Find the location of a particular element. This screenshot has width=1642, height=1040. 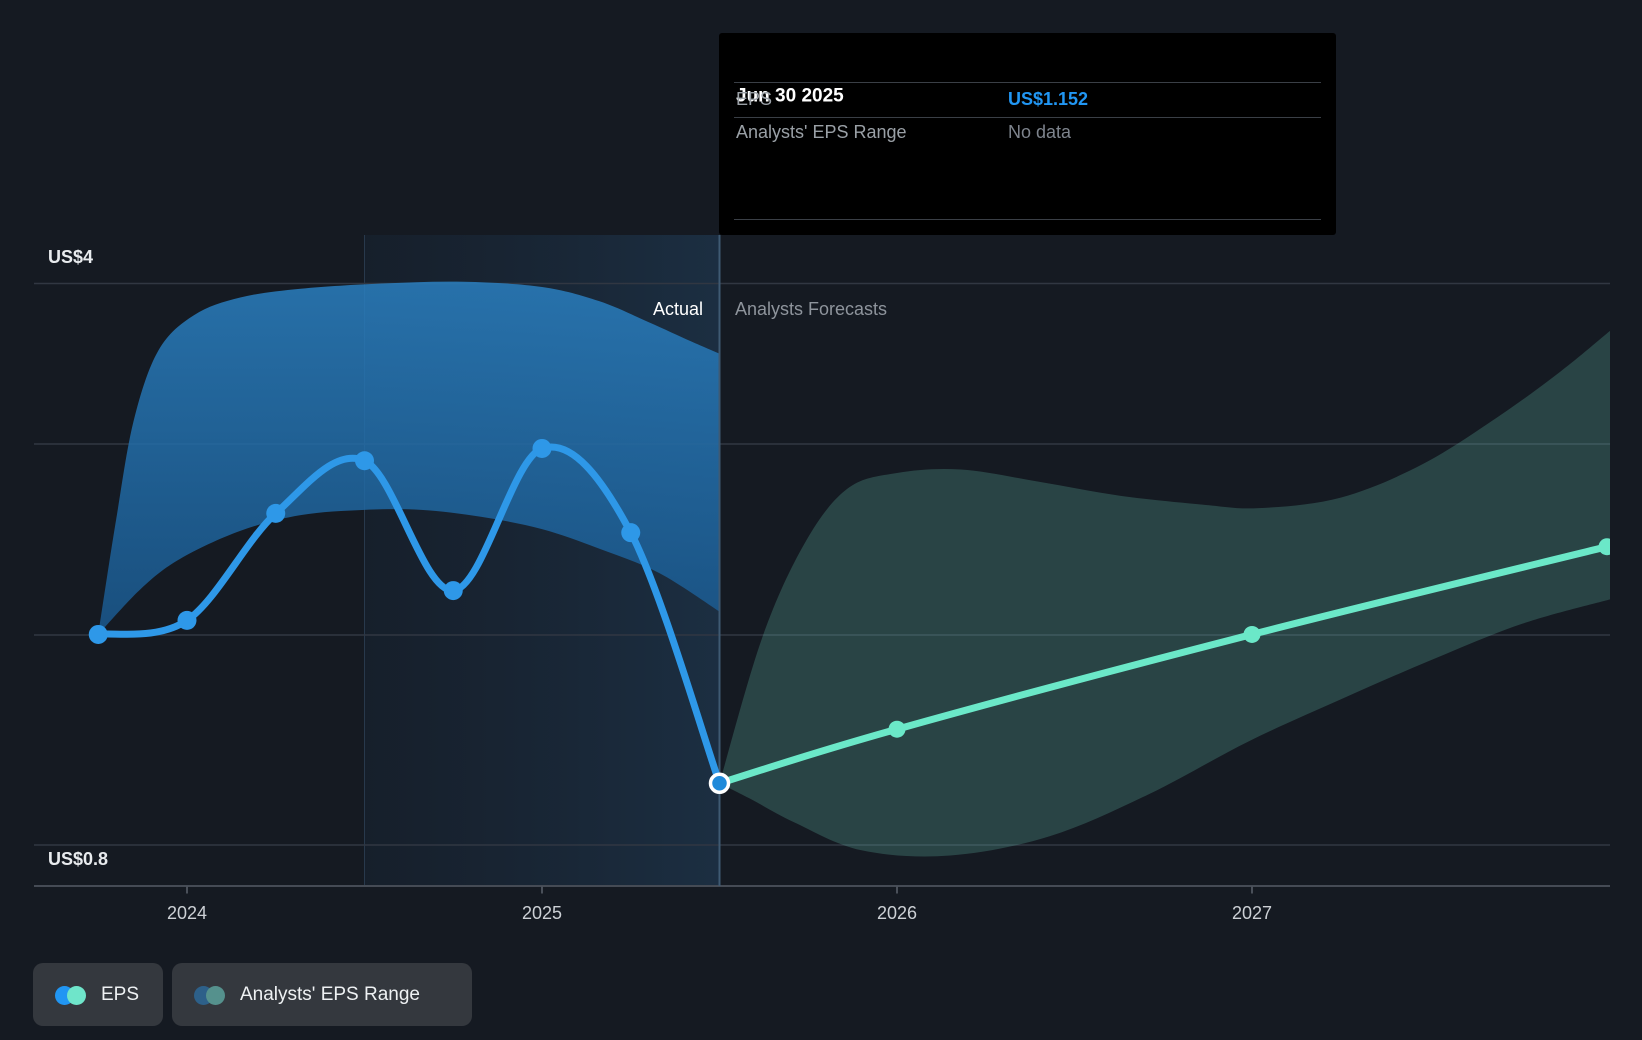

tooltip-row-label: EPS is located at coordinates (754, 99).